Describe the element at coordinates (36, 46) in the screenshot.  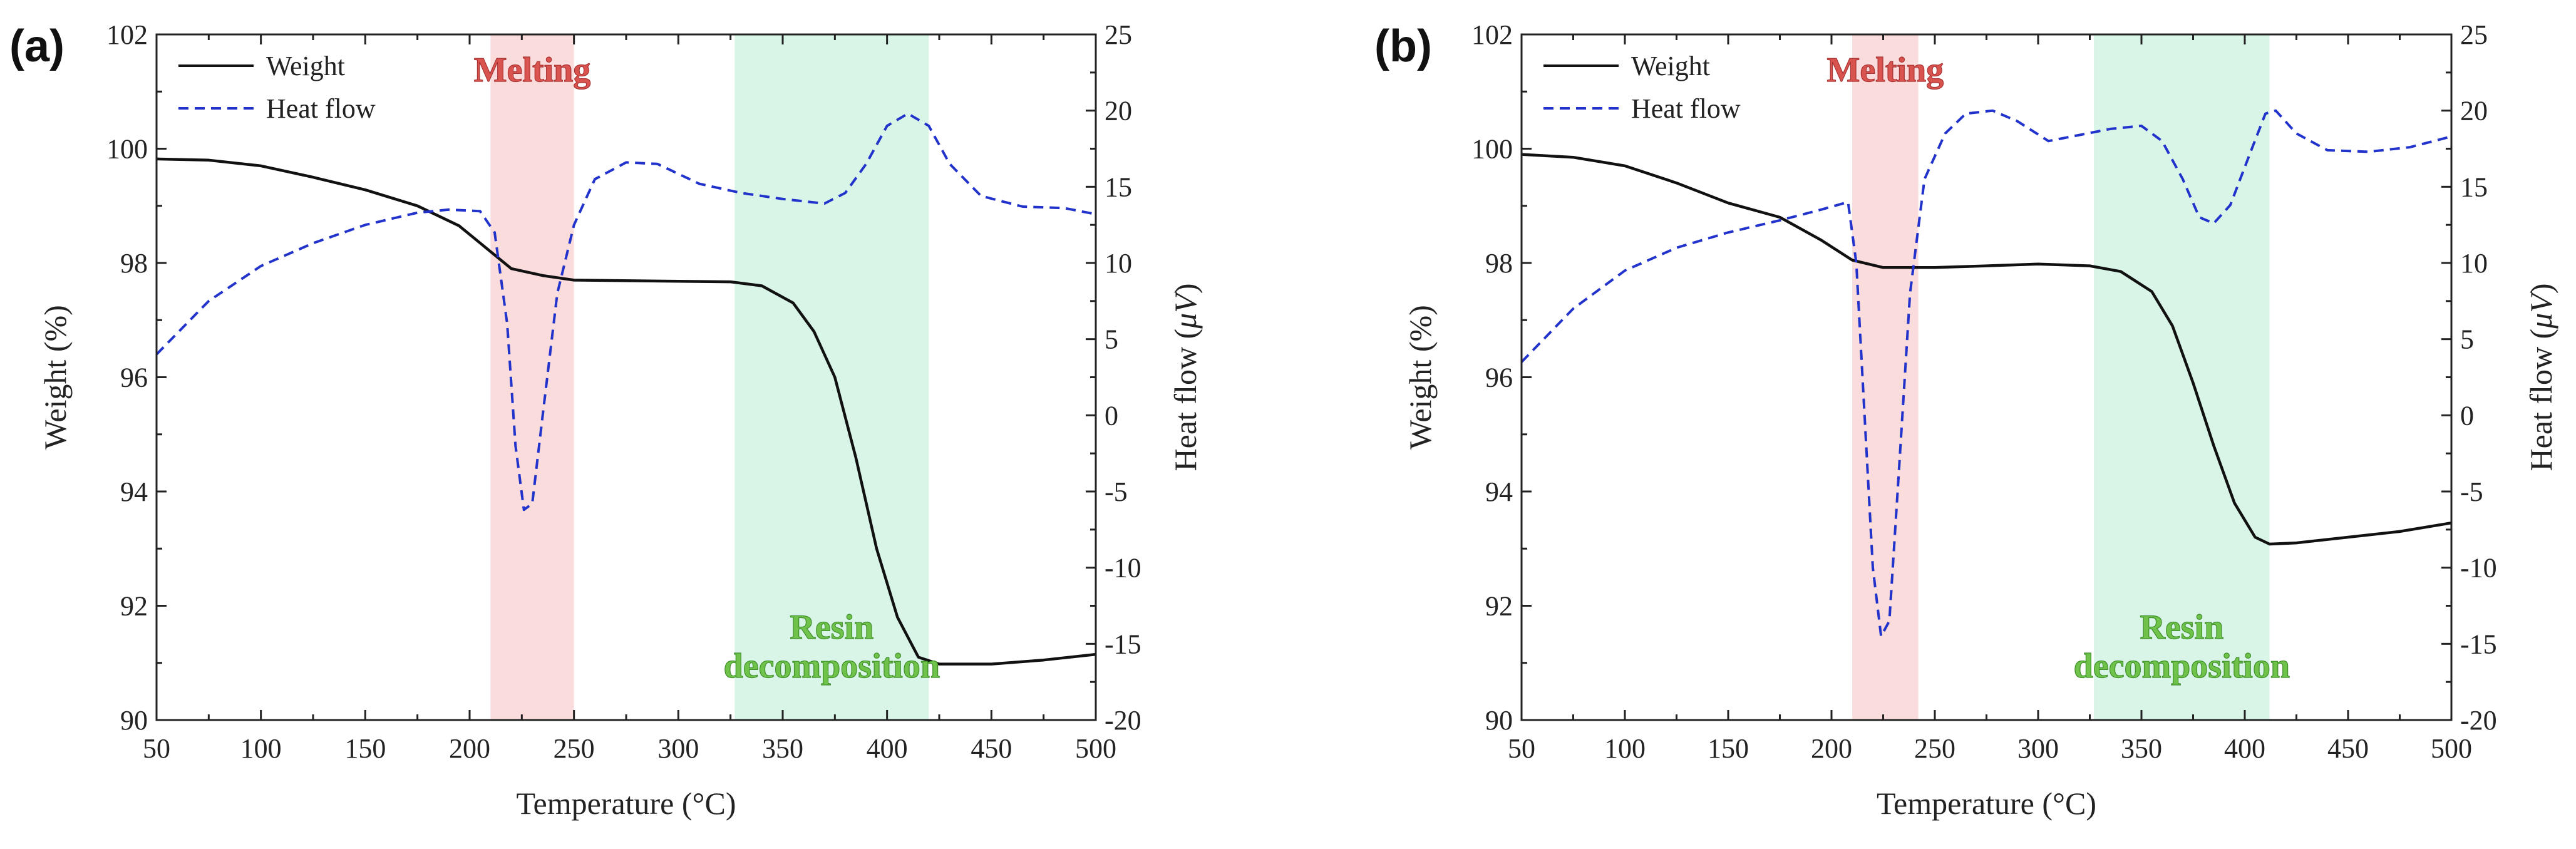
I see `panel-label: (a)` at that location.